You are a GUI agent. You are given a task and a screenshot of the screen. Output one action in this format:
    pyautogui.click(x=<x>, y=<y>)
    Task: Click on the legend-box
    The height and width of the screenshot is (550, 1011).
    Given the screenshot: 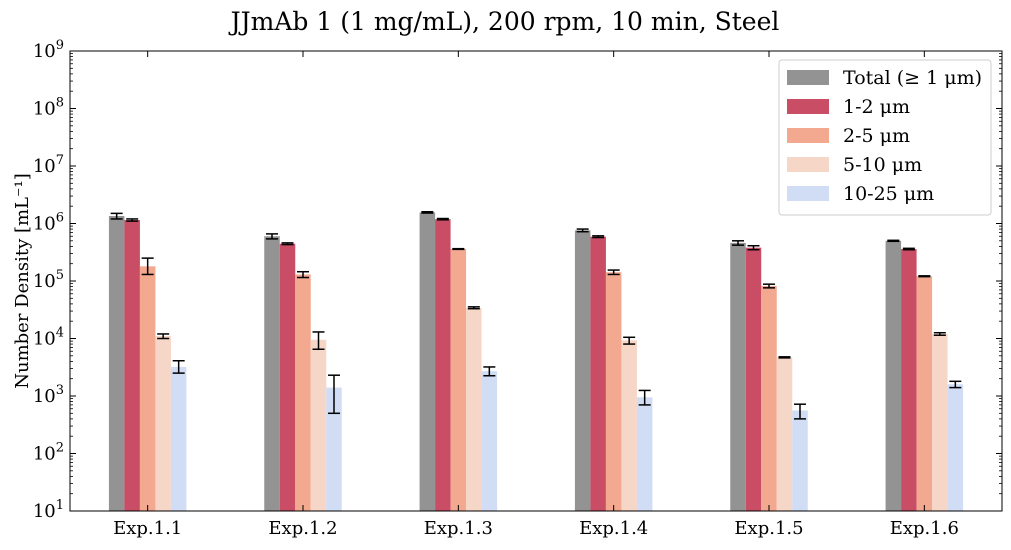 What is the action you would take?
    pyautogui.click(x=885, y=137)
    